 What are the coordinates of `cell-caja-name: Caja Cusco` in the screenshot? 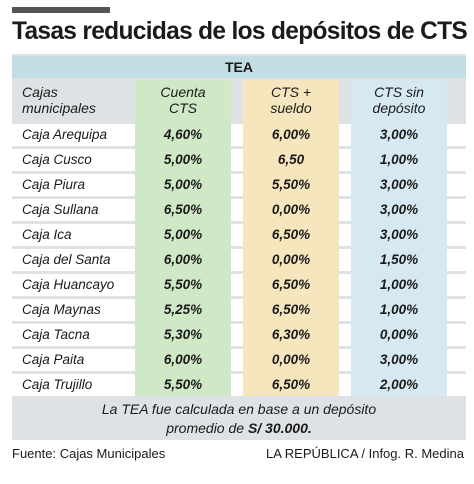 It's located at (57, 159).